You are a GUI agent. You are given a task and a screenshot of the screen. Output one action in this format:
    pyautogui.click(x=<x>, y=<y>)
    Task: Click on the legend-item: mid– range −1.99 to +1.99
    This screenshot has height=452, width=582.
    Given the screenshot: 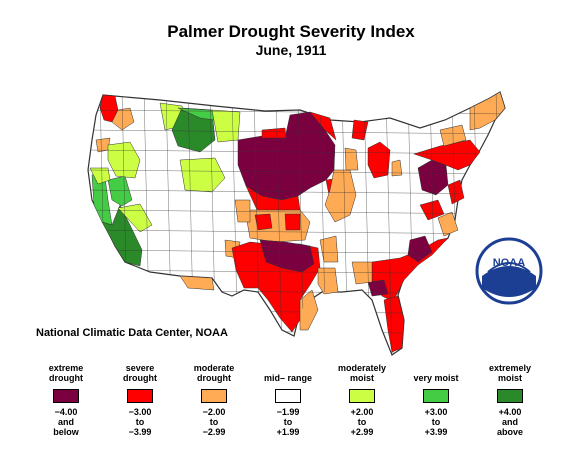 What is the action you would take?
    pyautogui.click(x=288, y=399)
    